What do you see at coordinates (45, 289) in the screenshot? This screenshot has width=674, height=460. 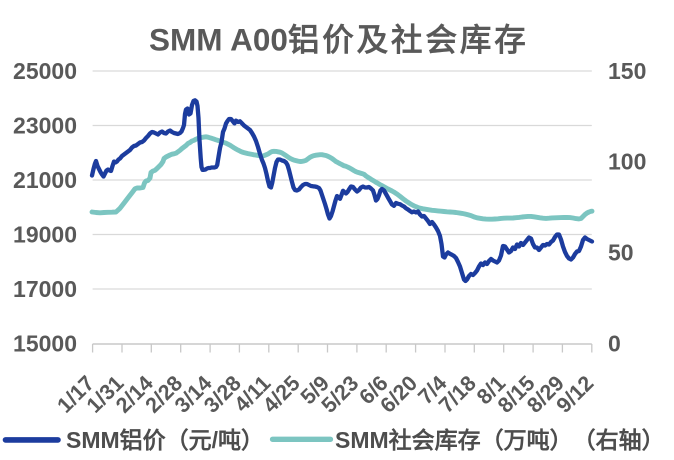 I see `svg-text: 17000` at bounding box center [45, 289].